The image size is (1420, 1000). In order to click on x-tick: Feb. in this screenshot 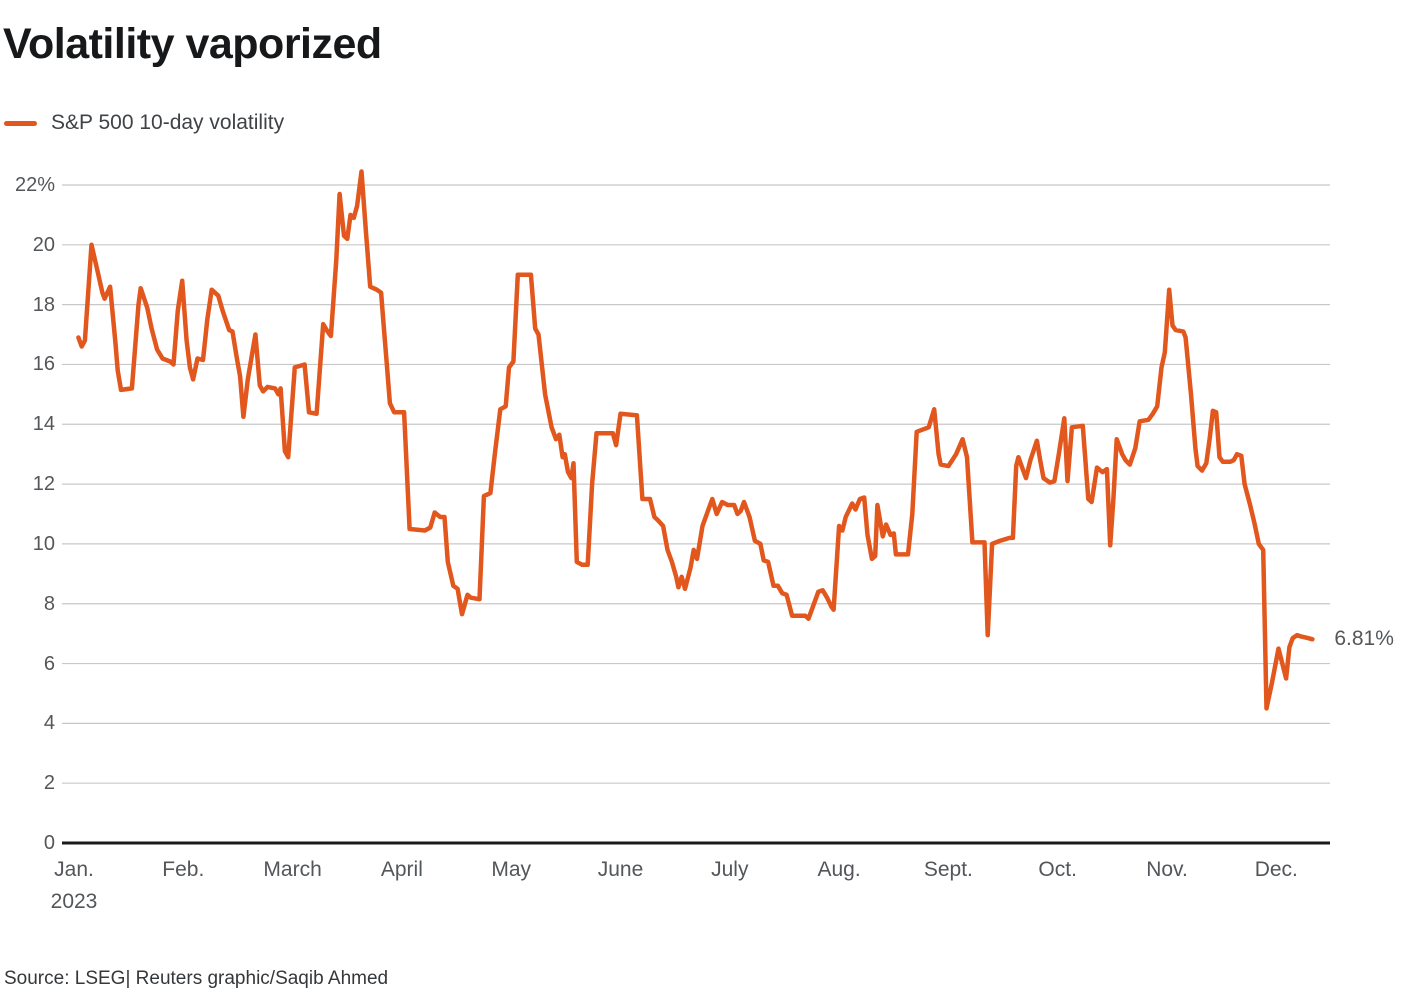, I will do `click(183, 870)`.